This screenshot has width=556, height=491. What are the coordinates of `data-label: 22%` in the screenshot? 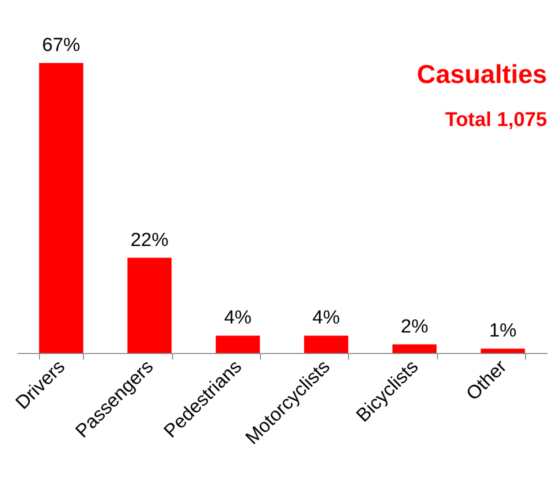 It's located at (149, 240).